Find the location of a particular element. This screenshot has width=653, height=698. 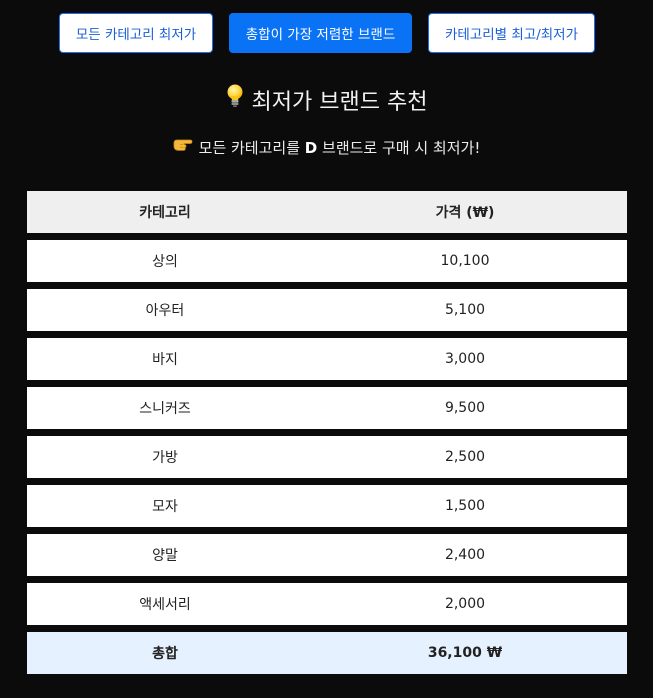

row-price: 2,000 is located at coordinates (465, 604).